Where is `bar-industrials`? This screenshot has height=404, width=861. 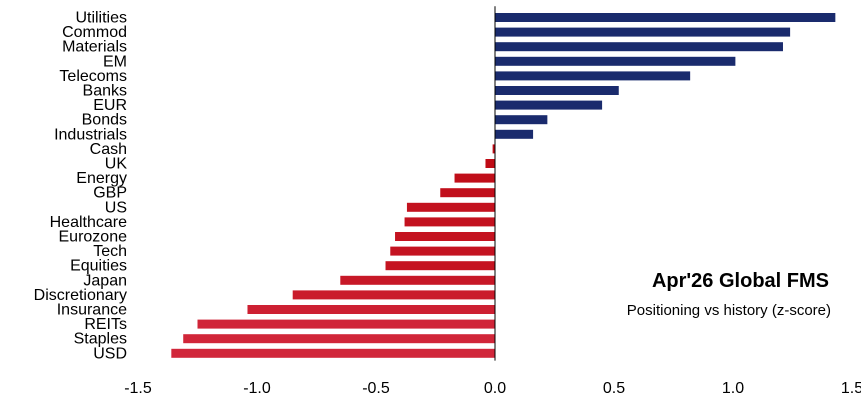
bar-industrials is located at coordinates (514, 134).